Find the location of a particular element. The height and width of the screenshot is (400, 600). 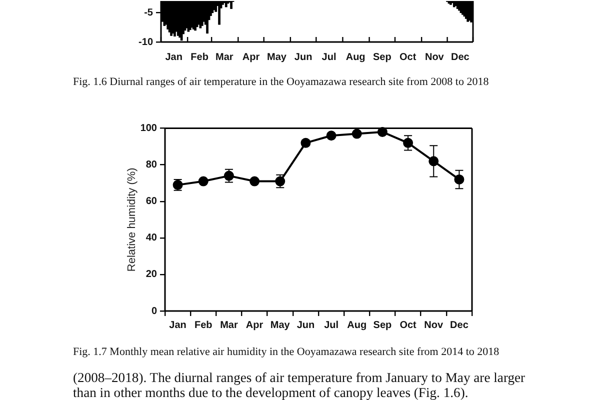

text: Fig. 1.6 Diurnal ranges of air temperature in the Ooyamazawa research site from 2008 to 2018 is located at coordinates (281, 82).